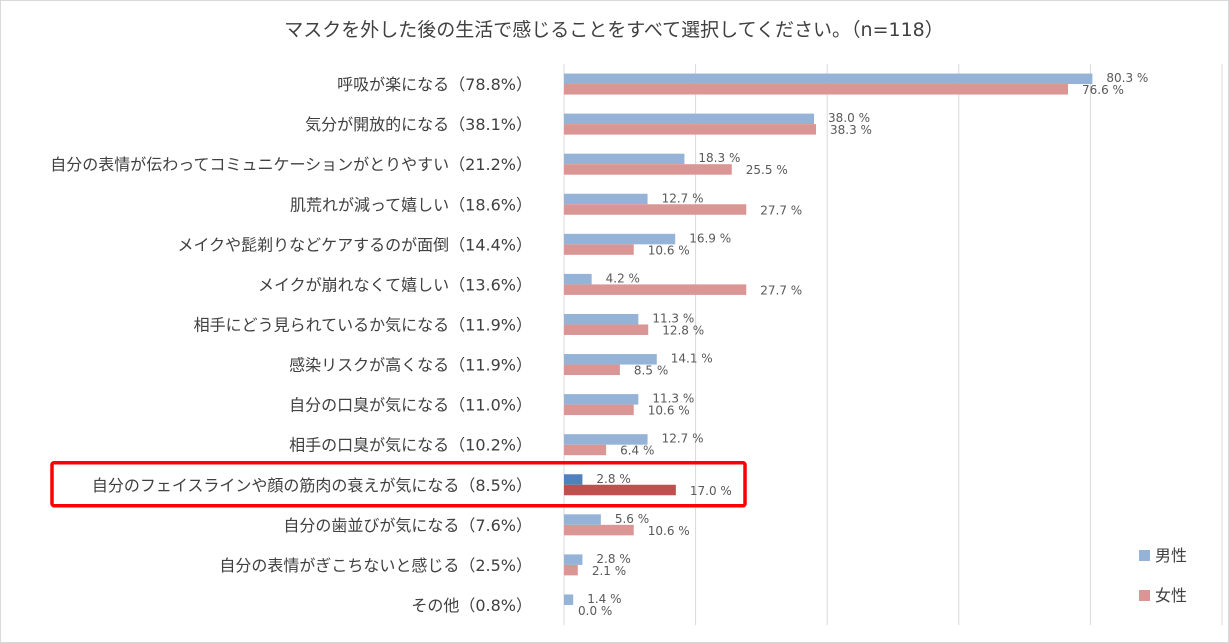 Image resolution: width=1229 pixels, height=643 pixels. I want to click on category-label: 自分の表情がぎこちないと感じる（2.5%）, so click(375, 565).